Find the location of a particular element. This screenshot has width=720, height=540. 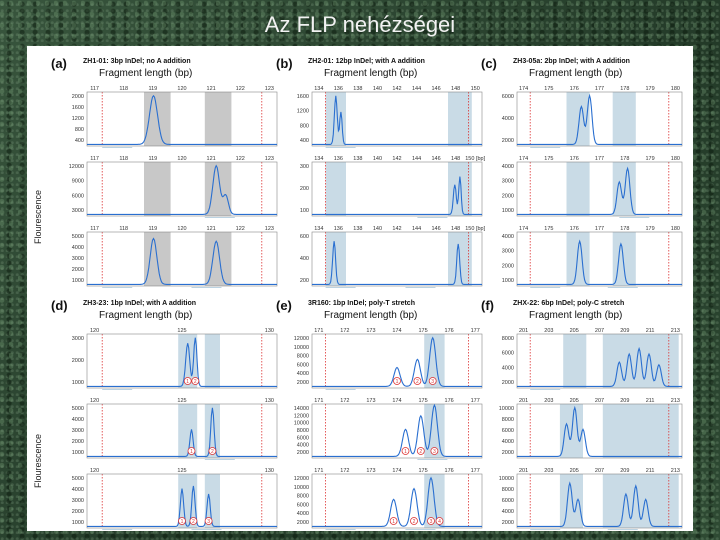

electropherogram-row: 12012513030002000100012Bristol is located at coordinates (175, 359).